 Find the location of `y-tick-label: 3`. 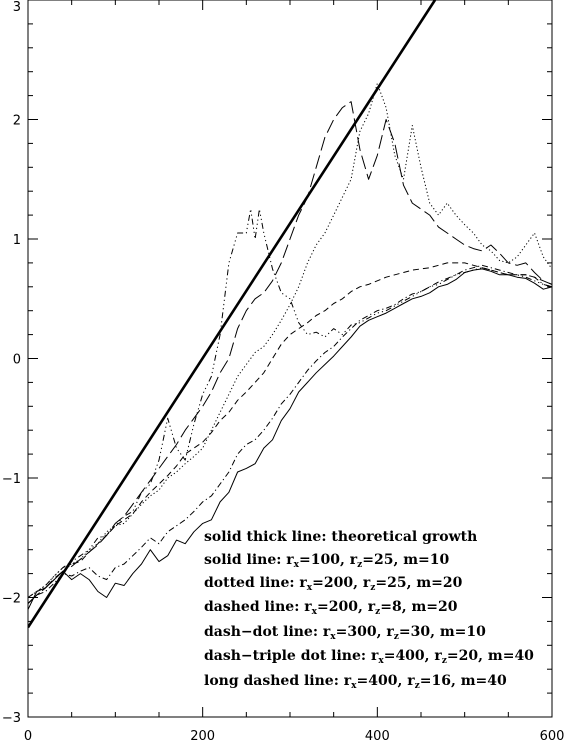

y-tick-label: 3 is located at coordinates (17, 7).